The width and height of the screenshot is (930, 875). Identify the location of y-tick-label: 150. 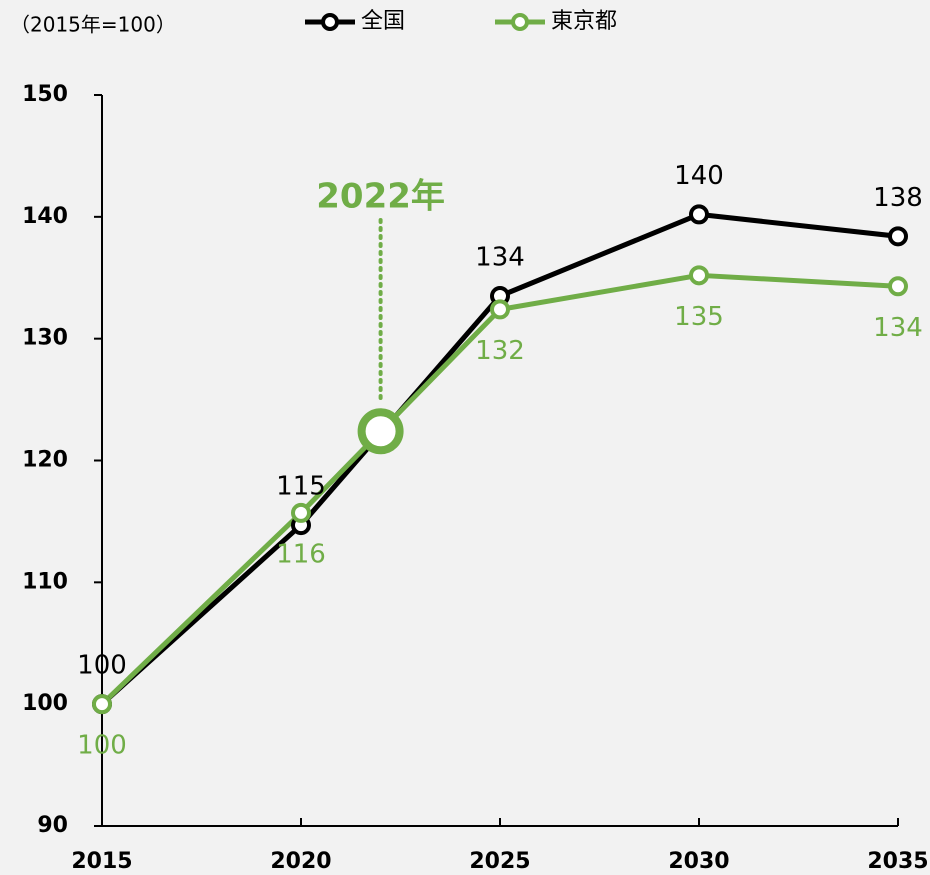
(45, 94).